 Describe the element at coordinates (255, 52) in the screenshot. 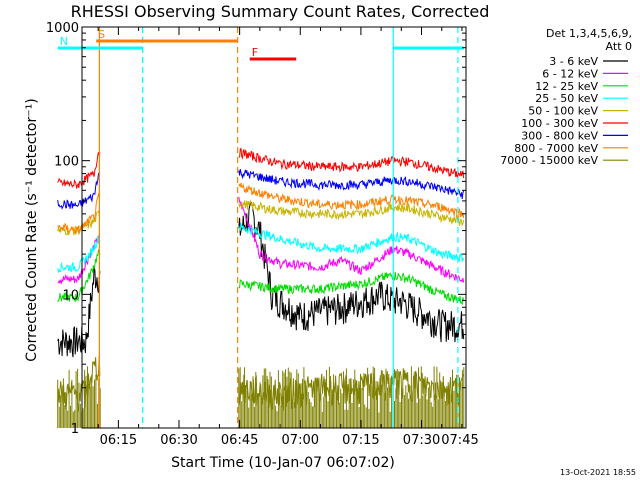

I see `flag-label-f: F` at that location.